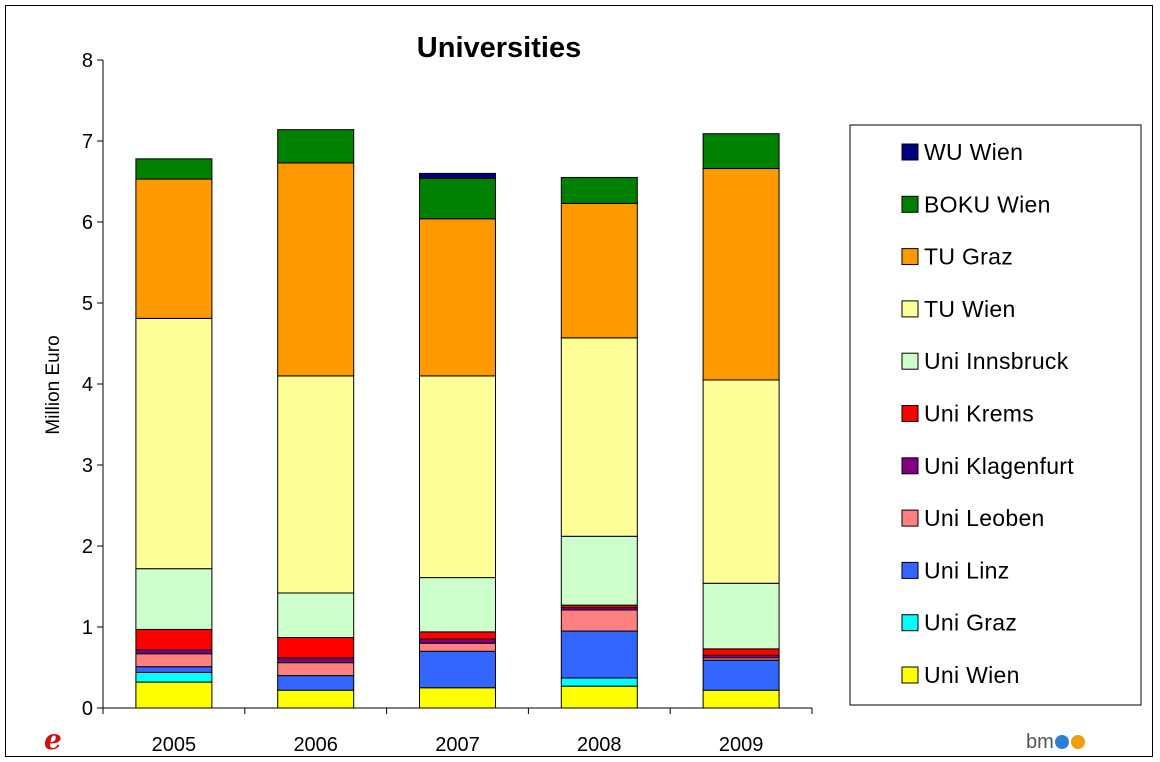 Image resolution: width=1160 pixels, height=762 pixels. I want to click on x-tick-label: 2008, so click(599, 745).